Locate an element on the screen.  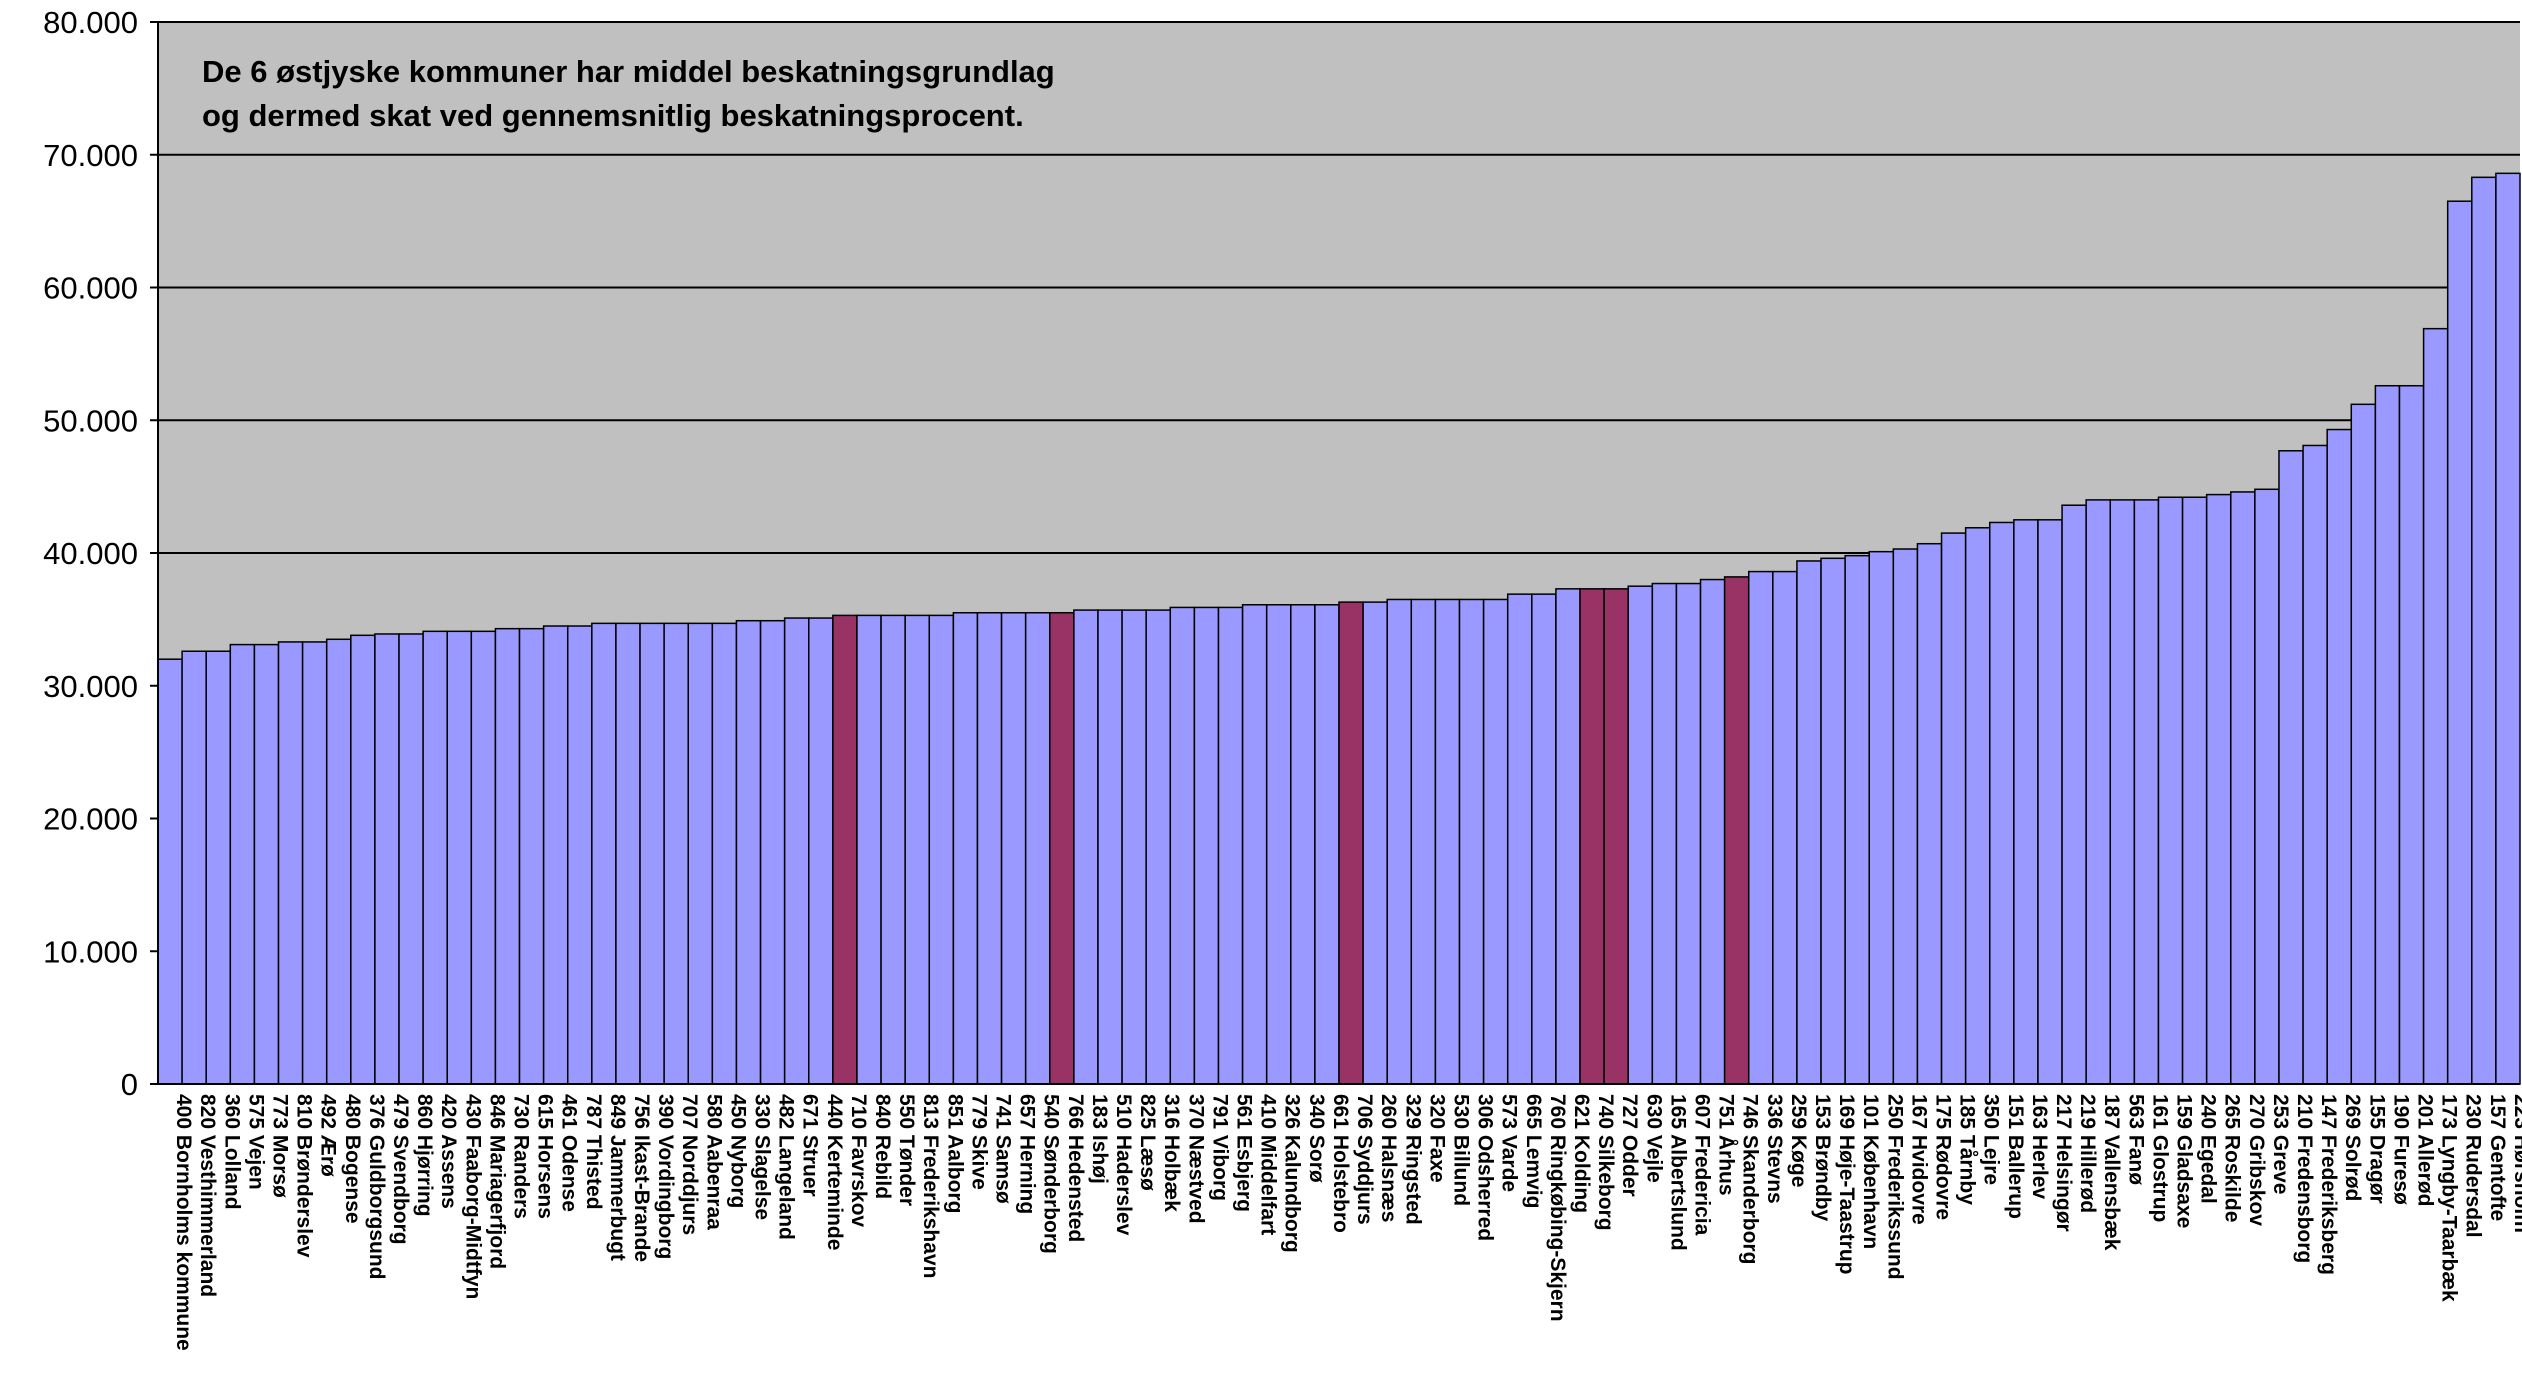
x-tick-label: 101 København is located at coordinates (1870, 1171).